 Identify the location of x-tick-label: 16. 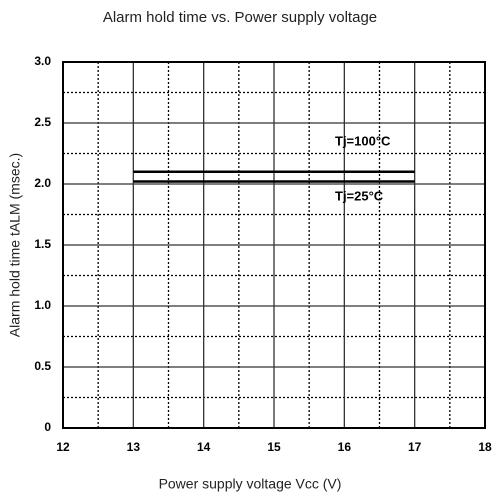
(345, 447).